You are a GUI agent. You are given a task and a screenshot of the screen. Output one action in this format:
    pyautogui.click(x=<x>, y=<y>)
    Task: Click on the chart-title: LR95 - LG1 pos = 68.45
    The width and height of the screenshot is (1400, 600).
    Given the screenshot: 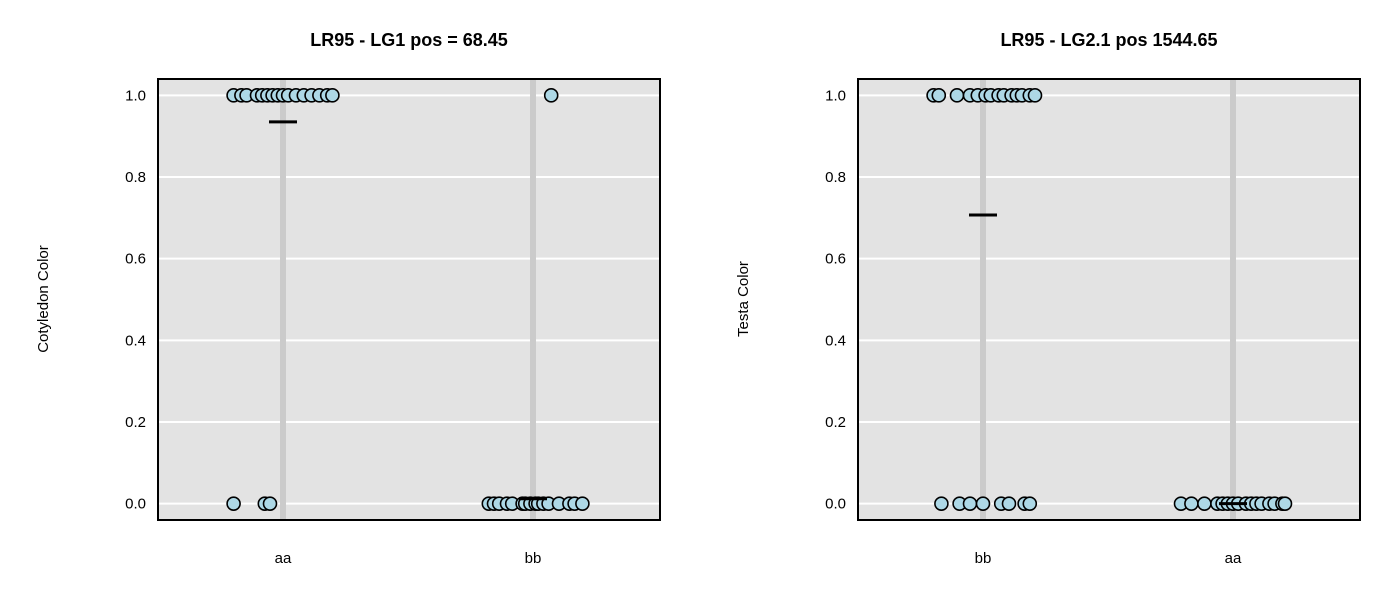 What is the action you would take?
    pyautogui.click(x=409, y=40)
    